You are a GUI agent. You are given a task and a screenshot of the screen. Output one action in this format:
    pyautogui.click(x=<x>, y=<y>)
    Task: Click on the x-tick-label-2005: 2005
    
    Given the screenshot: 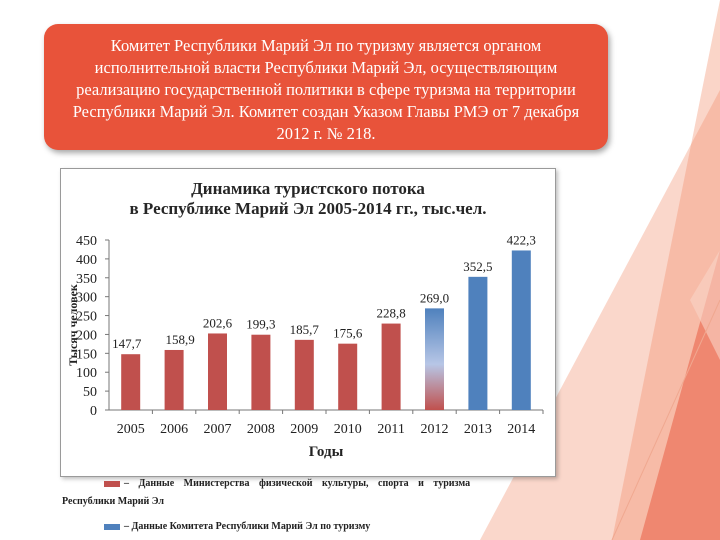 What is the action you would take?
    pyautogui.click(x=131, y=429)
    